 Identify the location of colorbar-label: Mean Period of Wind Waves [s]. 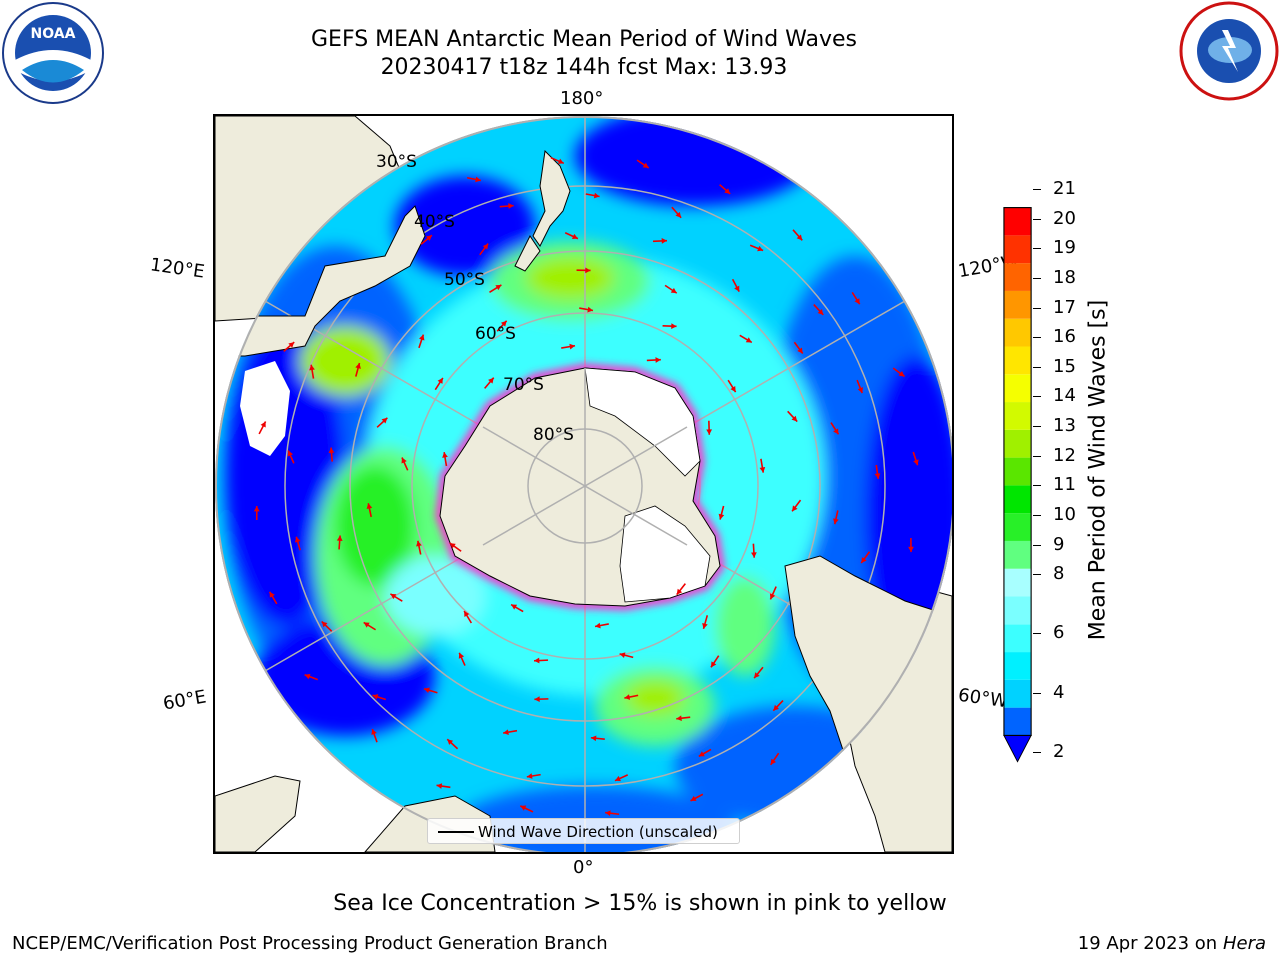
(1098, 470).